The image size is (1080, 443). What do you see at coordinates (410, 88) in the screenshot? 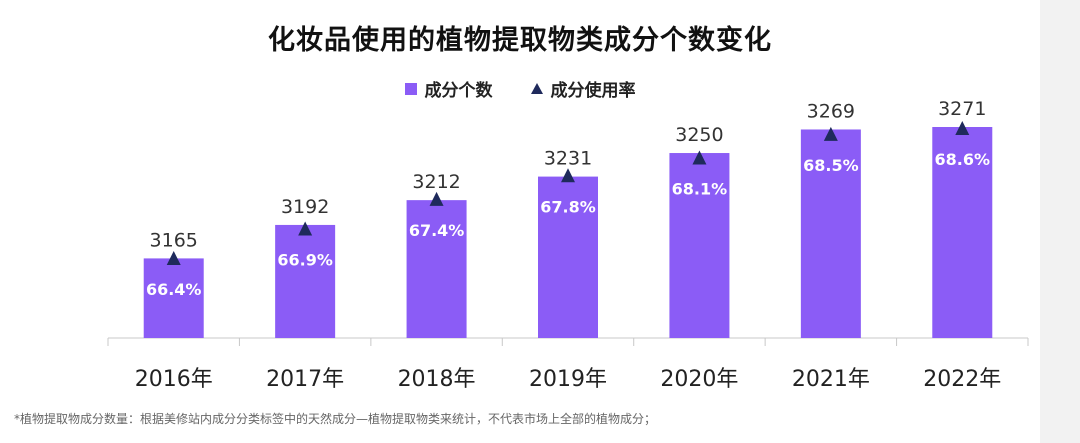
I see `legend-swatch-count` at bounding box center [410, 88].